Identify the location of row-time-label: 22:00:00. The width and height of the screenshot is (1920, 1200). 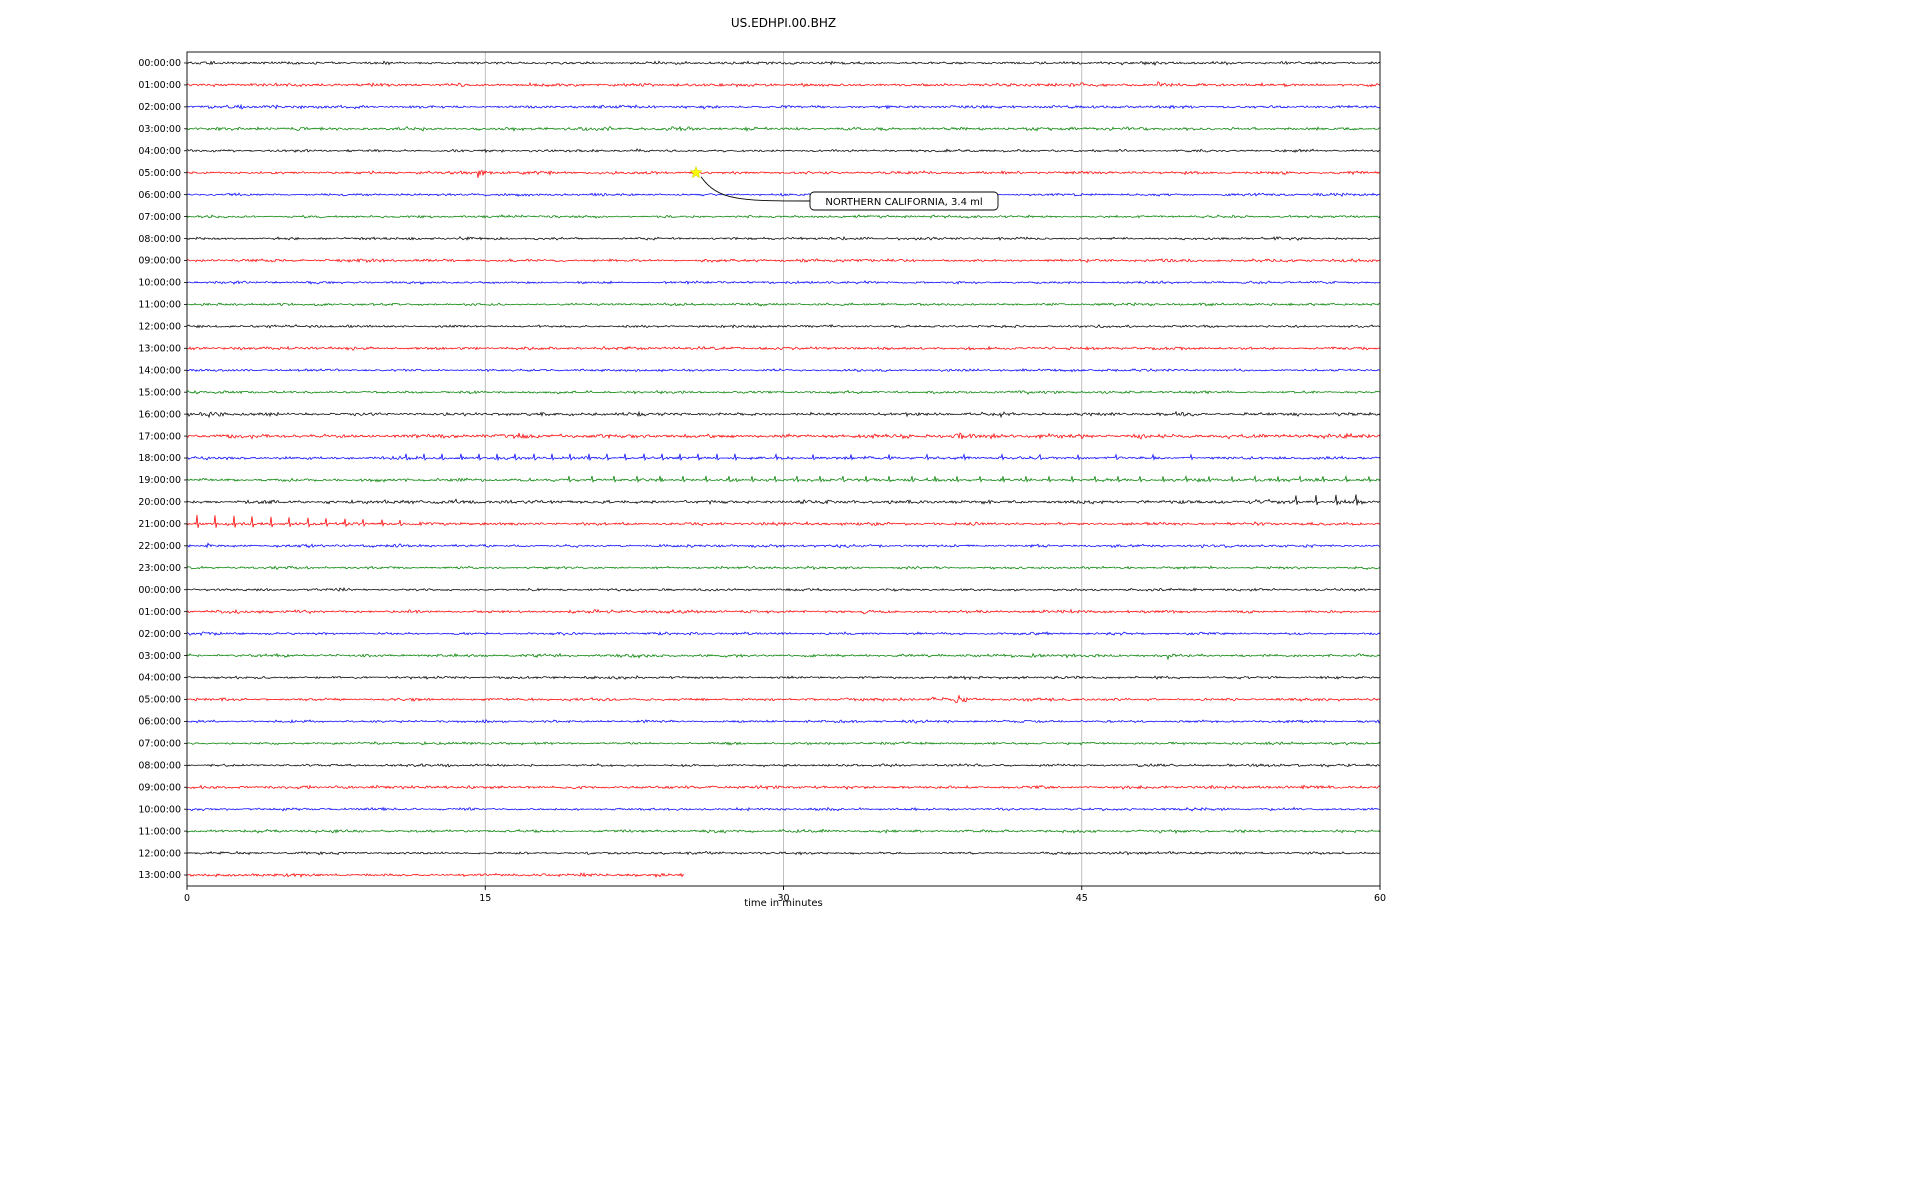
(159, 546).